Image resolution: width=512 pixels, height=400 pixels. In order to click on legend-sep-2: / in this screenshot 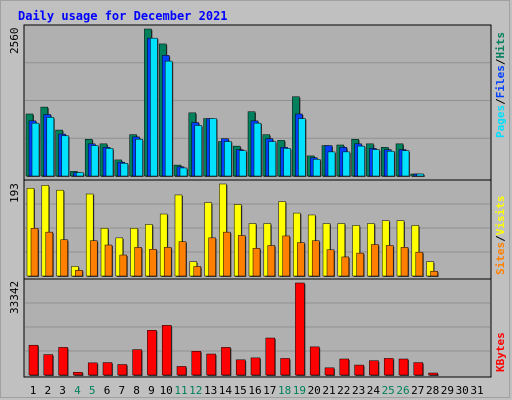, I will do `click(500, 61)`.